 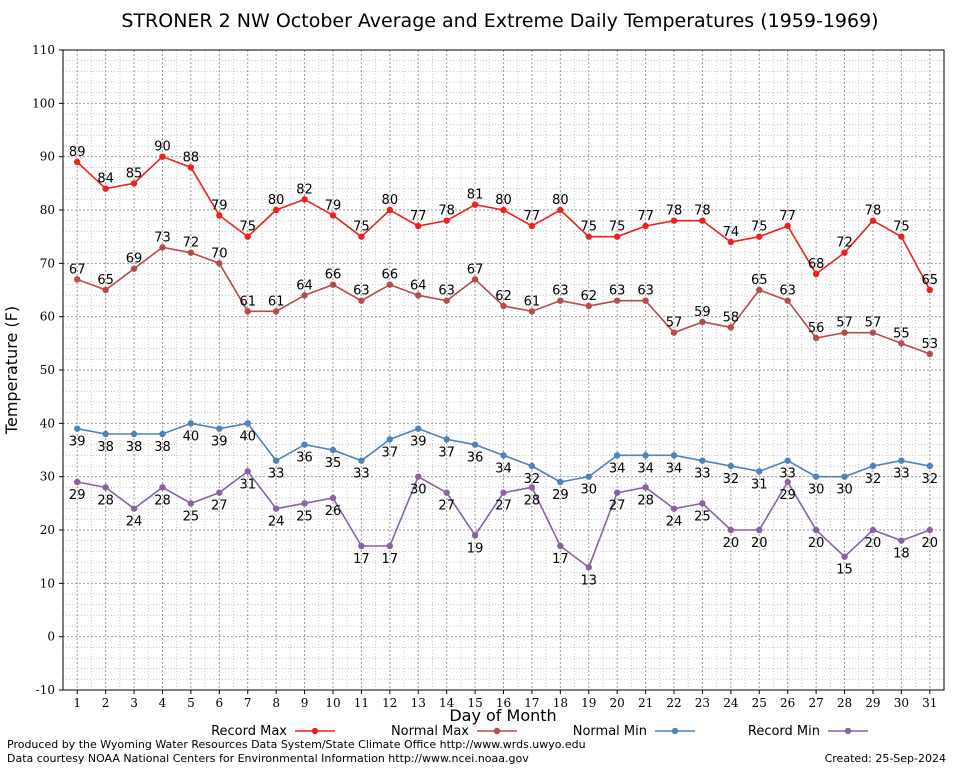 What do you see at coordinates (560, 703) in the screenshot?
I see `x-tick-label: 18` at bounding box center [560, 703].